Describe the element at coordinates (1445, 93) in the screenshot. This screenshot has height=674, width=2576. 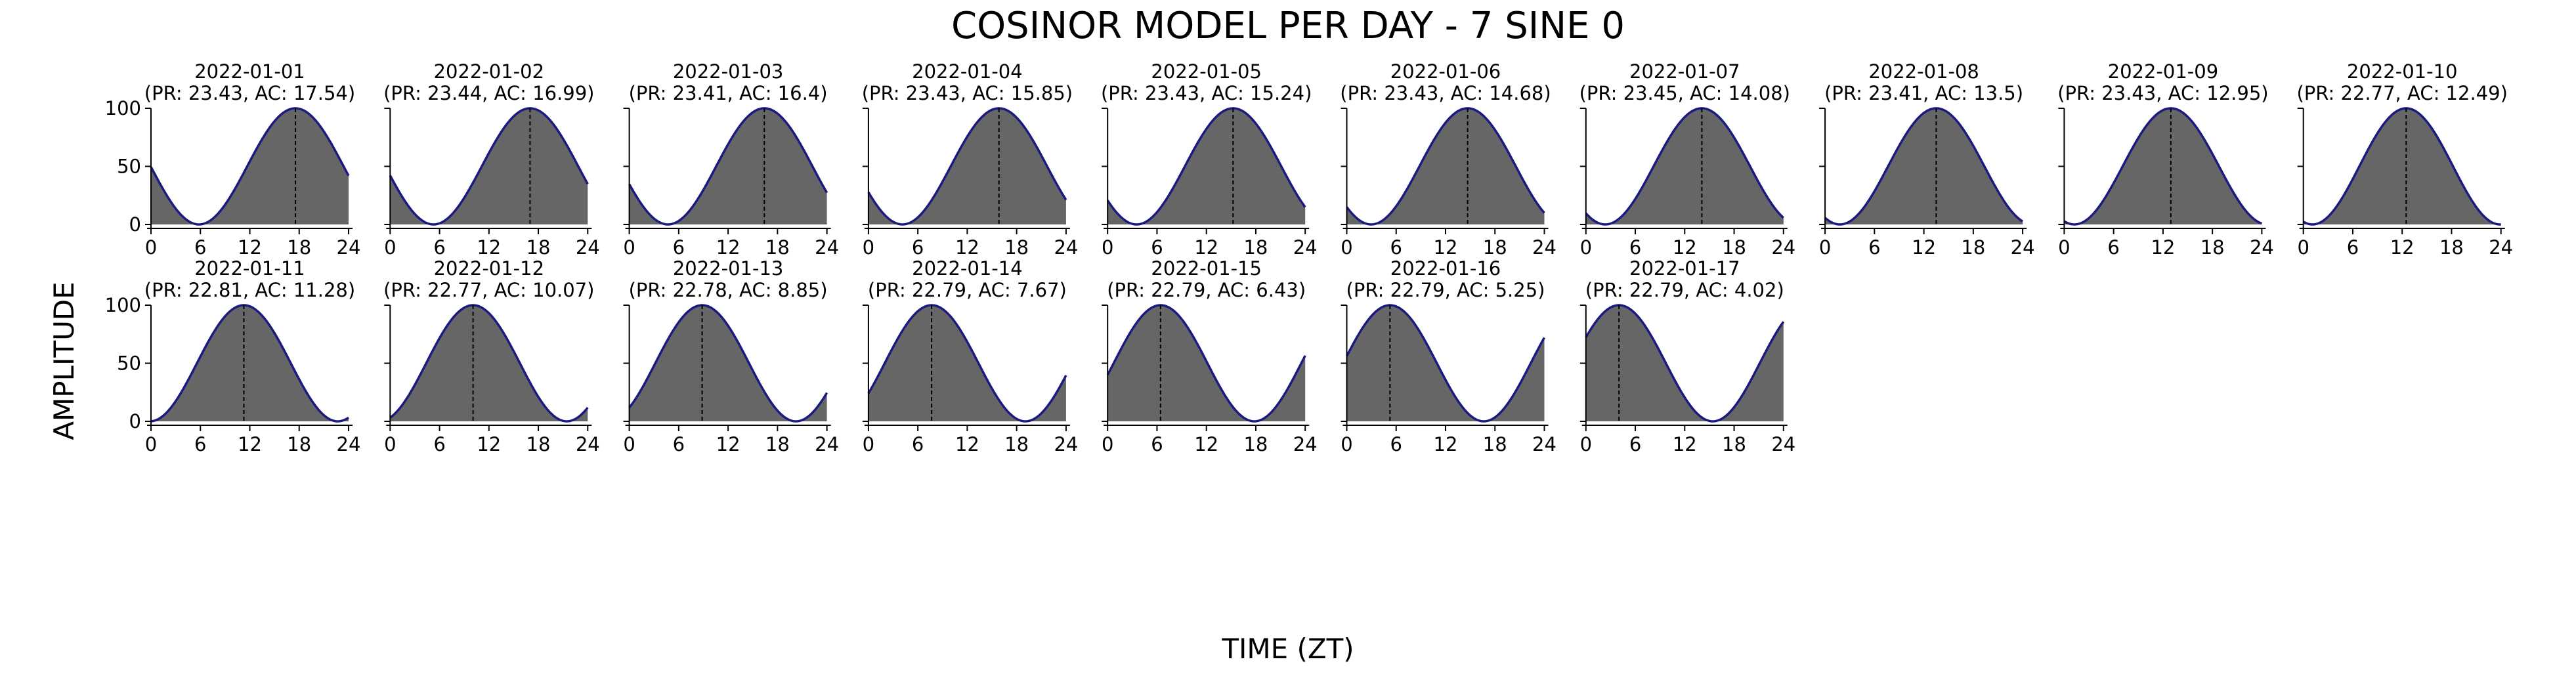
I see `panel-params: (PR: 23.43, AC: 14.68)` at that location.